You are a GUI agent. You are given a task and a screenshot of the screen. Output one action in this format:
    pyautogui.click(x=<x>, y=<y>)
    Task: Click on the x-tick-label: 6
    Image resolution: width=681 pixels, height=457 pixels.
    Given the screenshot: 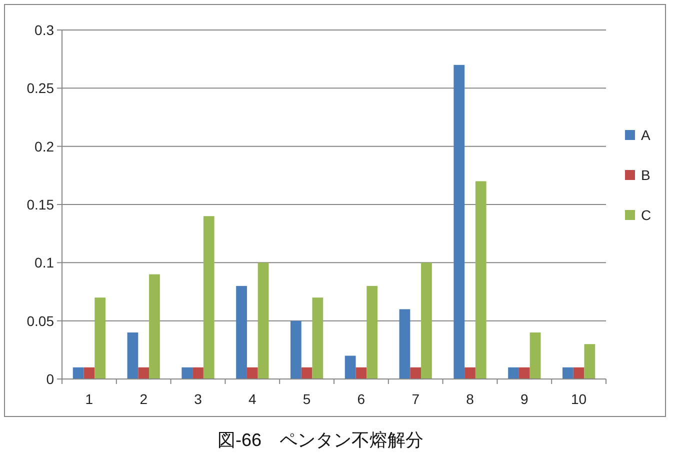 What is the action you would take?
    pyautogui.click(x=361, y=399)
    